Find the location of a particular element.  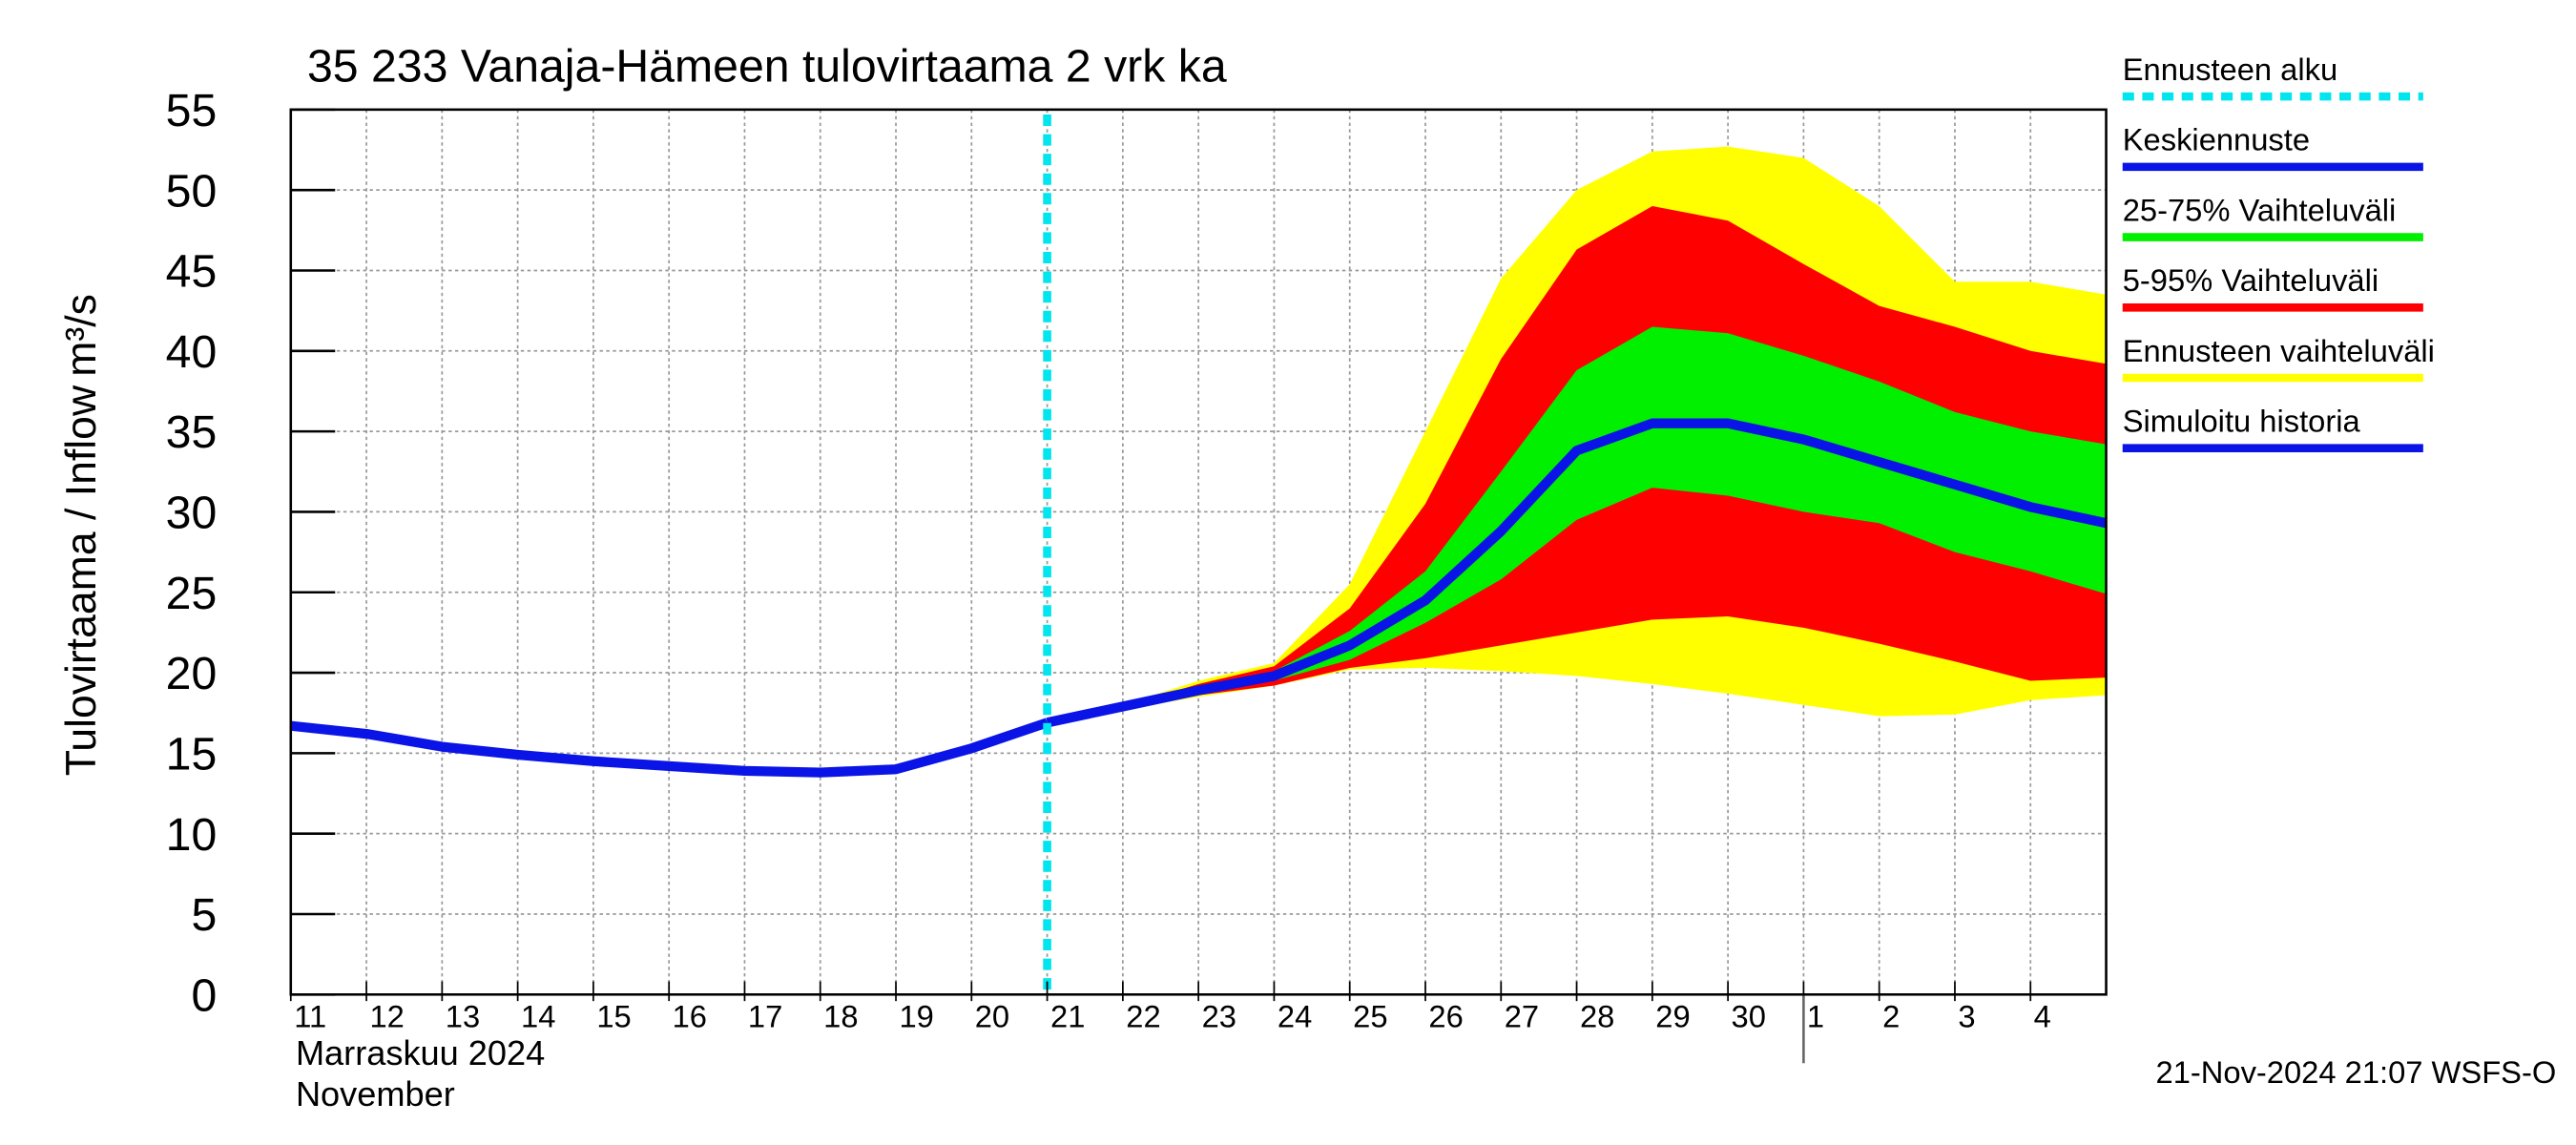

x-tick-label: 19 is located at coordinates (916, 1017).